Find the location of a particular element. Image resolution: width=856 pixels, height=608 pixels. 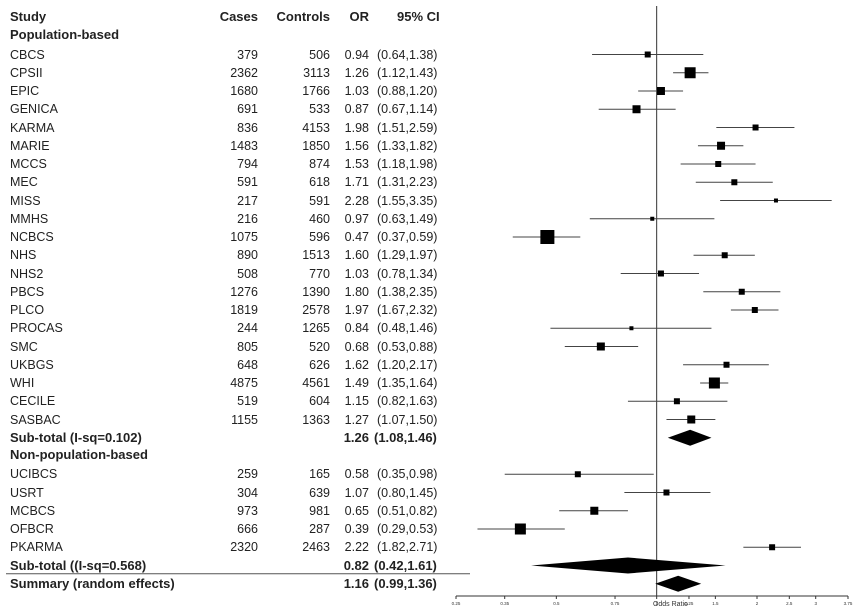

study-controls: 287 is located at coordinates (319, 529).